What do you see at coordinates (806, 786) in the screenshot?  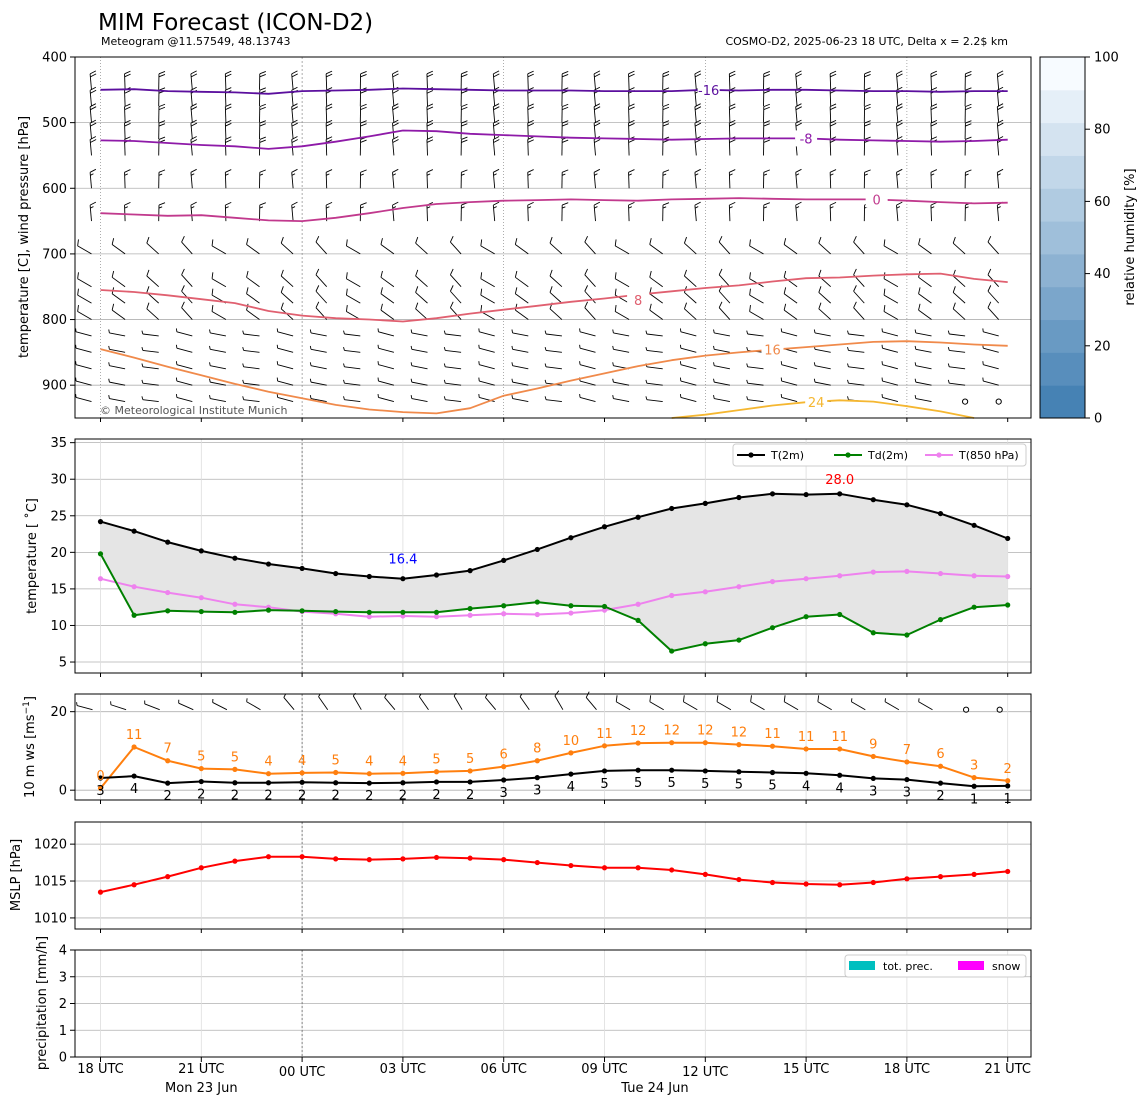 I see `mean-wind-value-label: 4` at bounding box center [806, 786].